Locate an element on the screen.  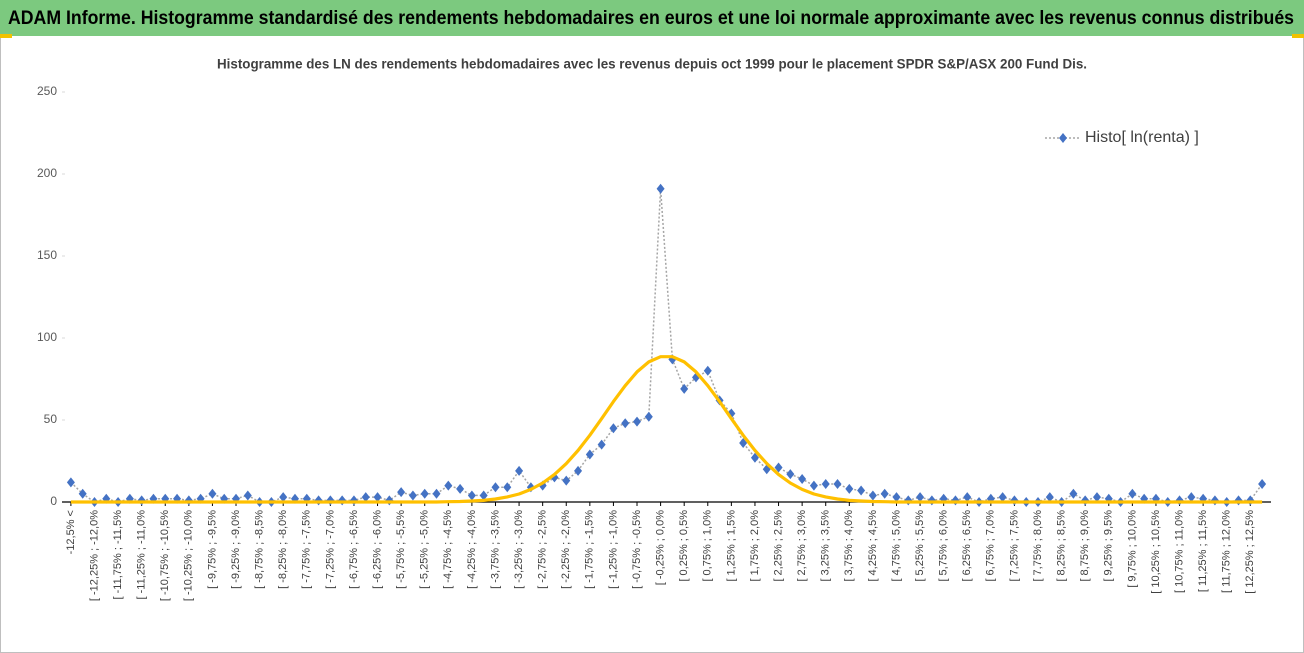
x-tick-label: [ -9,75% ; -9,5% is located at coordinates (212, 549).